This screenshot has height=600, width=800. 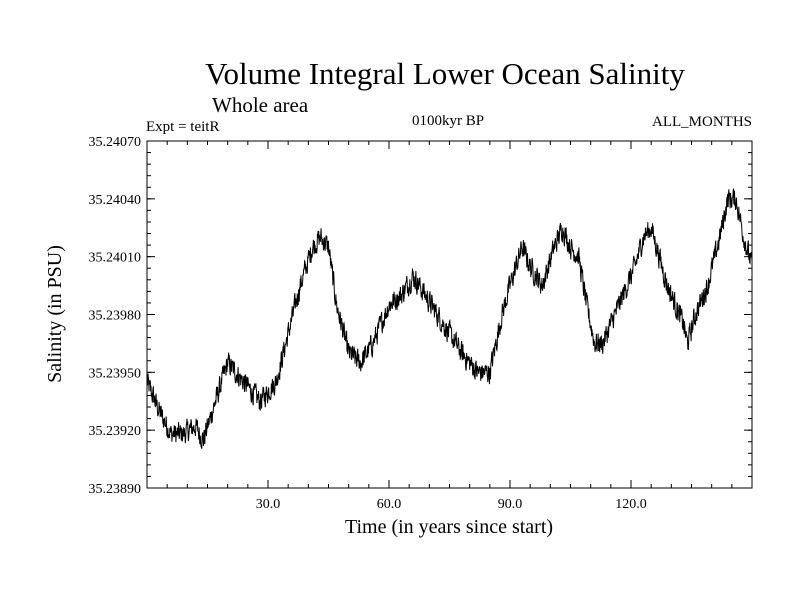 I want to click on y-tick-label: 35.23980, so click(x=115, y=316).